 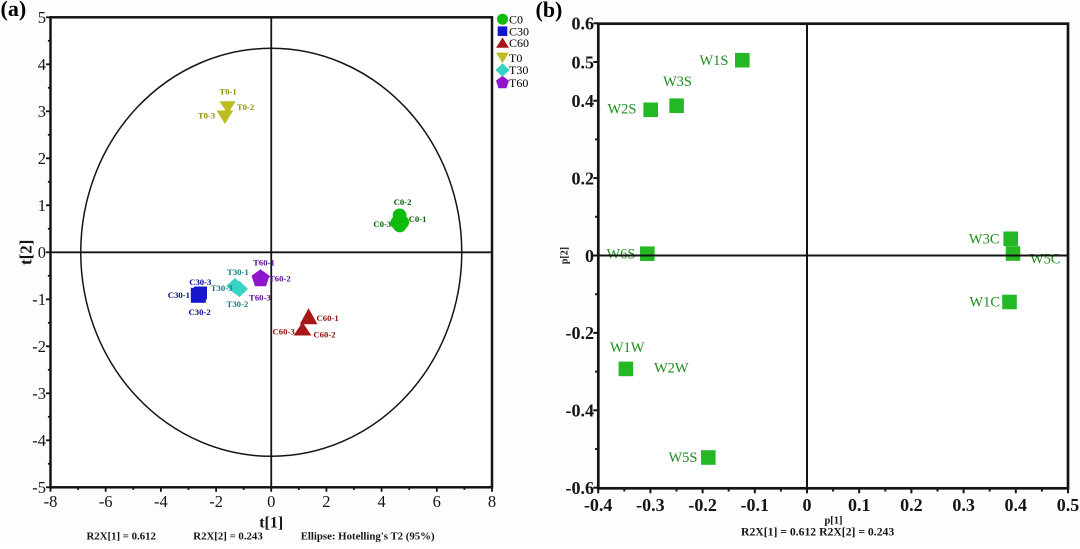 I want to click on svg-text: T60-1, so click(x=264, y=262).